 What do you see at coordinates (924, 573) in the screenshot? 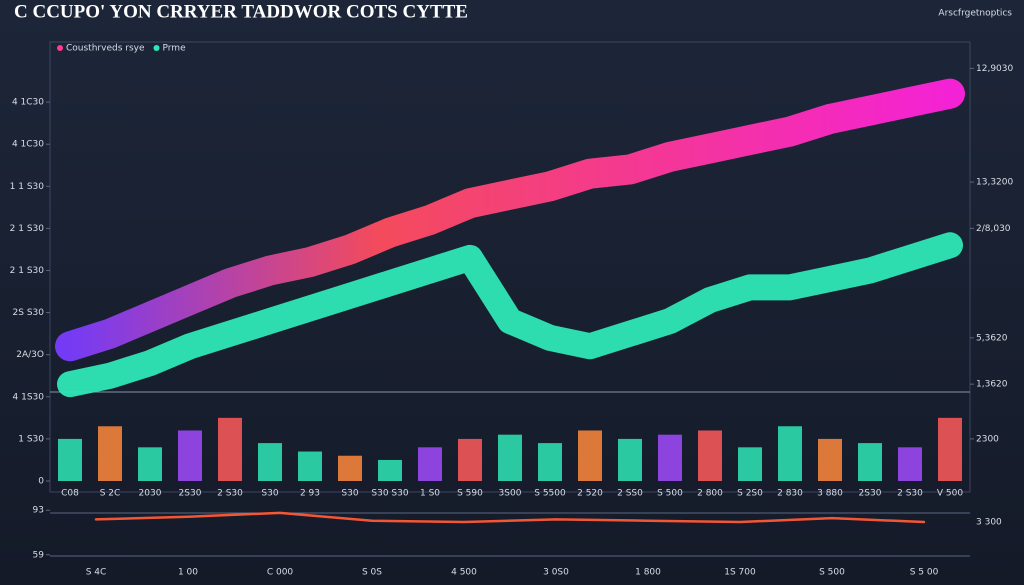
I see `x-tick-label: S 5 00` at bounding box center [924, 573].